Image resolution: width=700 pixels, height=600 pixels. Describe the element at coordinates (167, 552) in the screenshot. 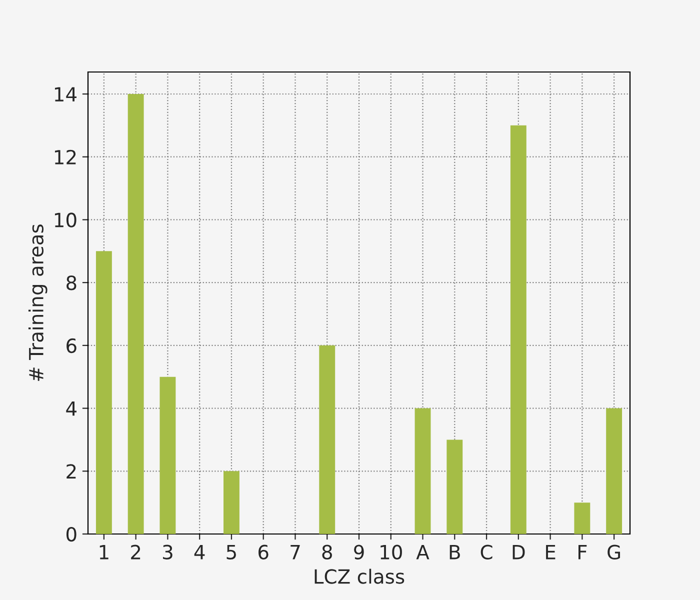

I see `x-tick-label: 3` at that location.